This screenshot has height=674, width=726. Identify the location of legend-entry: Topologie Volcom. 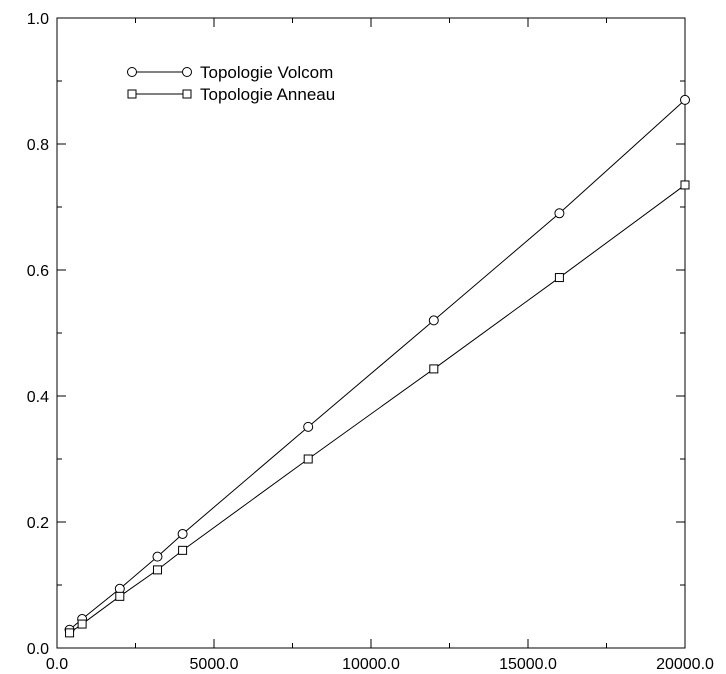
(230, 72).